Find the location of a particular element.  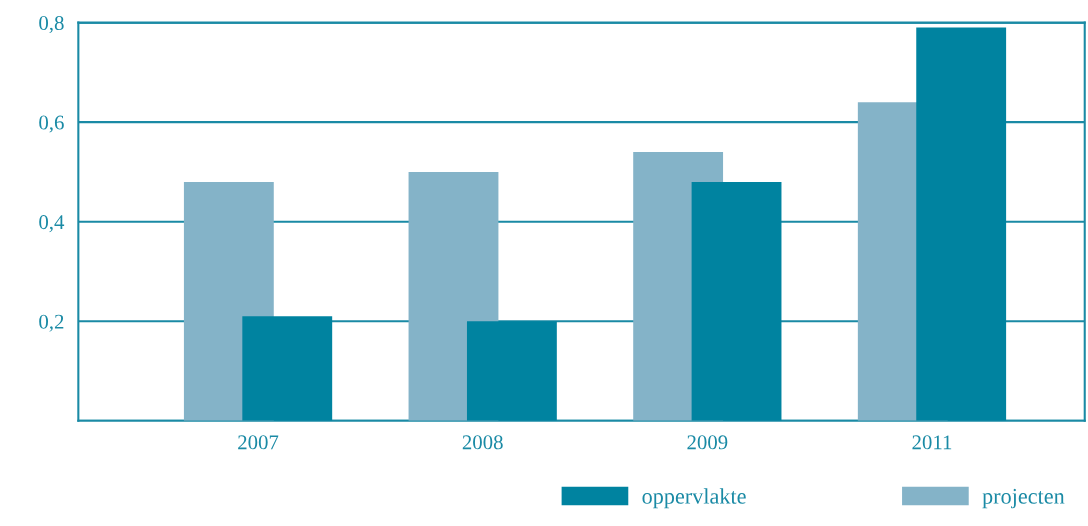

y-tick-label: 0,8 is located at coordinates (51, 24).